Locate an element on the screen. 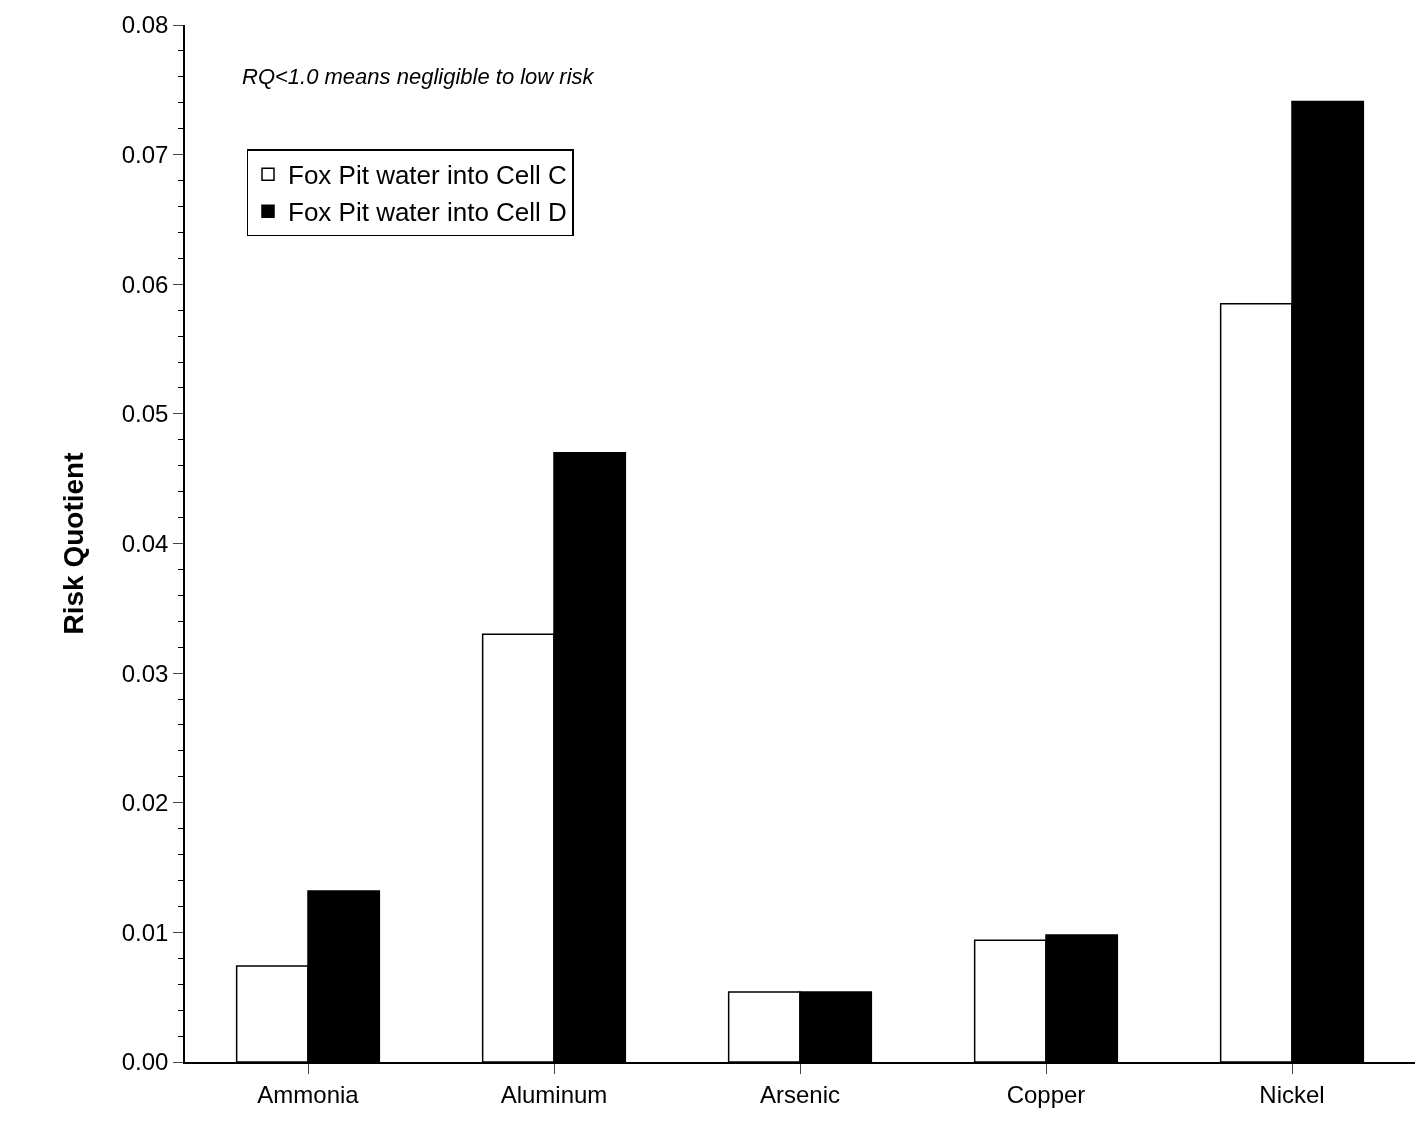 This screenshot has height=1128, width=1425. annotation: RQ<1.0 means negligible to low risk is located at coordinates (418, 76).